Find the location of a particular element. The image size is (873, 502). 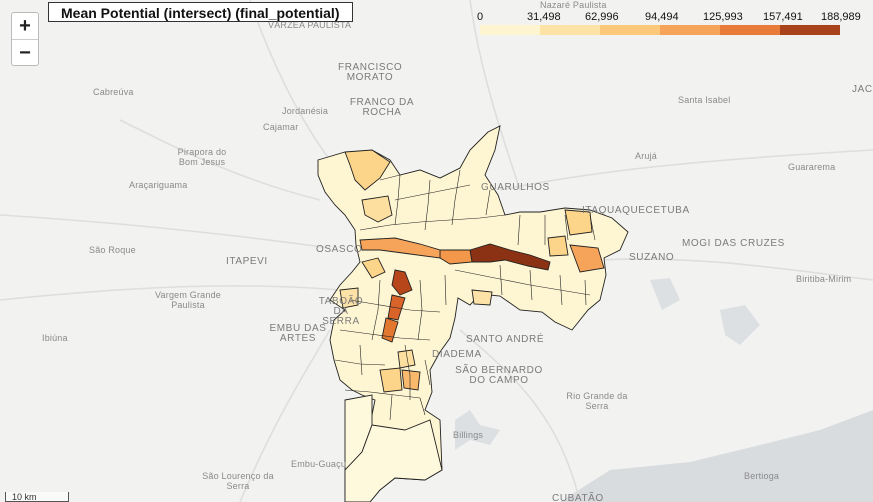

place-label: EMBU DAS ARTES is located at coordinates (298, 333).